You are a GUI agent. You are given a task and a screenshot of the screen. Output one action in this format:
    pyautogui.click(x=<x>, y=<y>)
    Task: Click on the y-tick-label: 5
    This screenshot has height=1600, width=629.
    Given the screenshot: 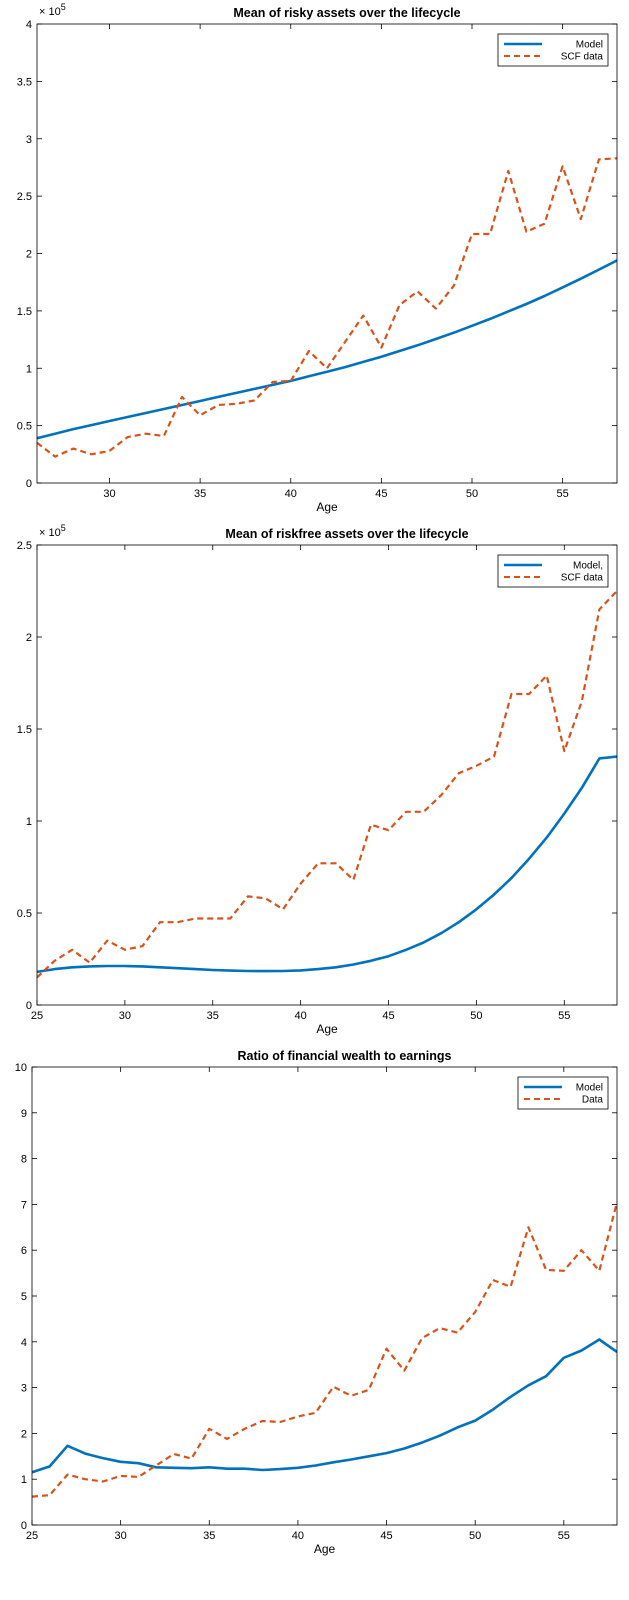 What is the action you would take?
    pyautogui.click(x=24, y=1297)
    